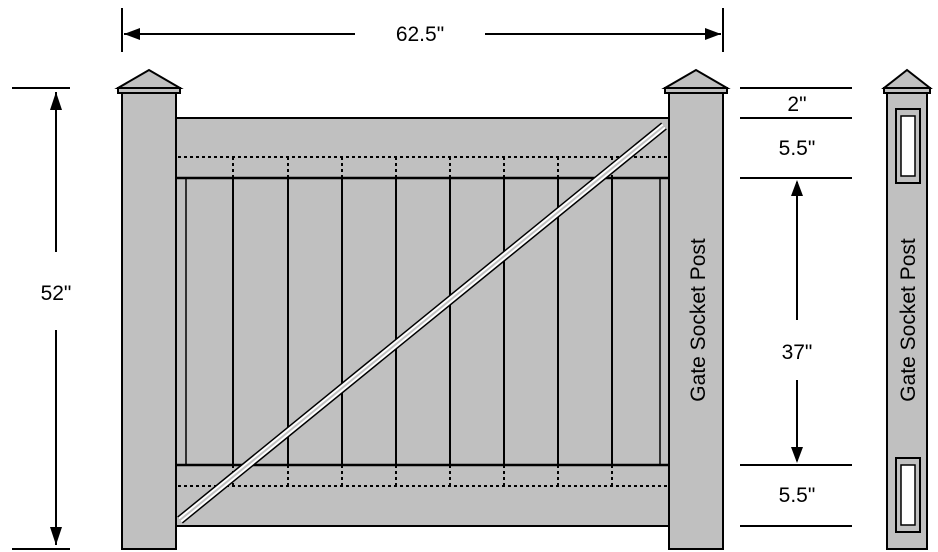 Image resolution: width=938 pixels, height=552 pixels. I want to click on width-label: 62.5", so click(420, 34).